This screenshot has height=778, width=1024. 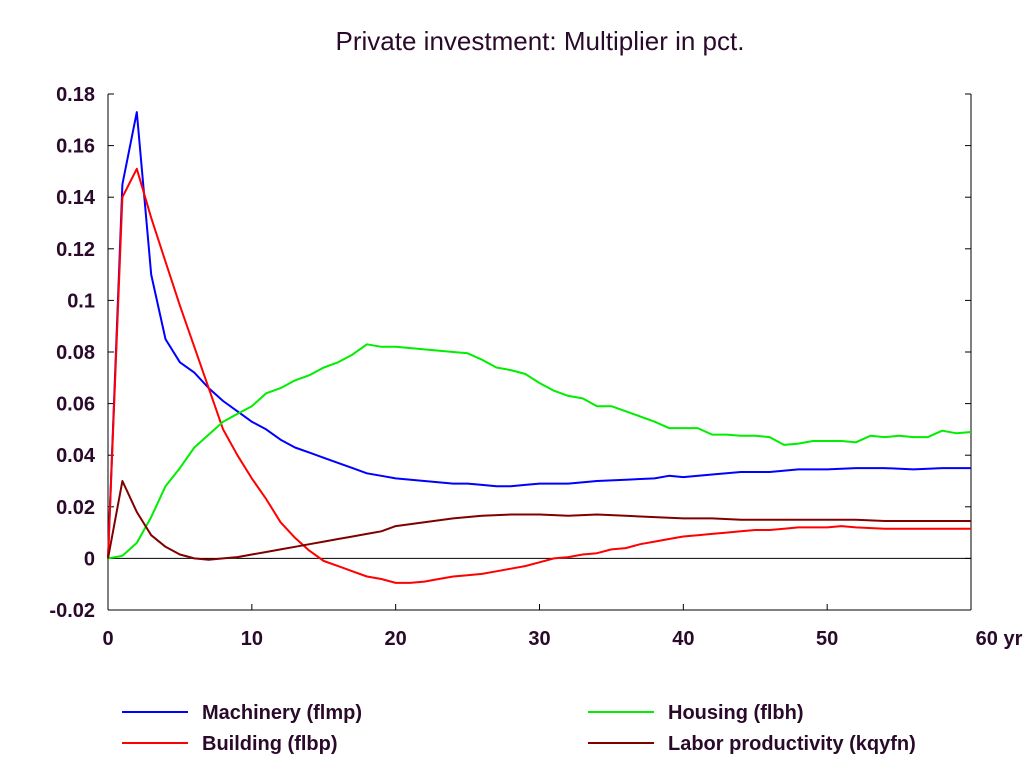 I want to click on legend-label: Labor productivity (kqyfn), so click(x=792, y=744).